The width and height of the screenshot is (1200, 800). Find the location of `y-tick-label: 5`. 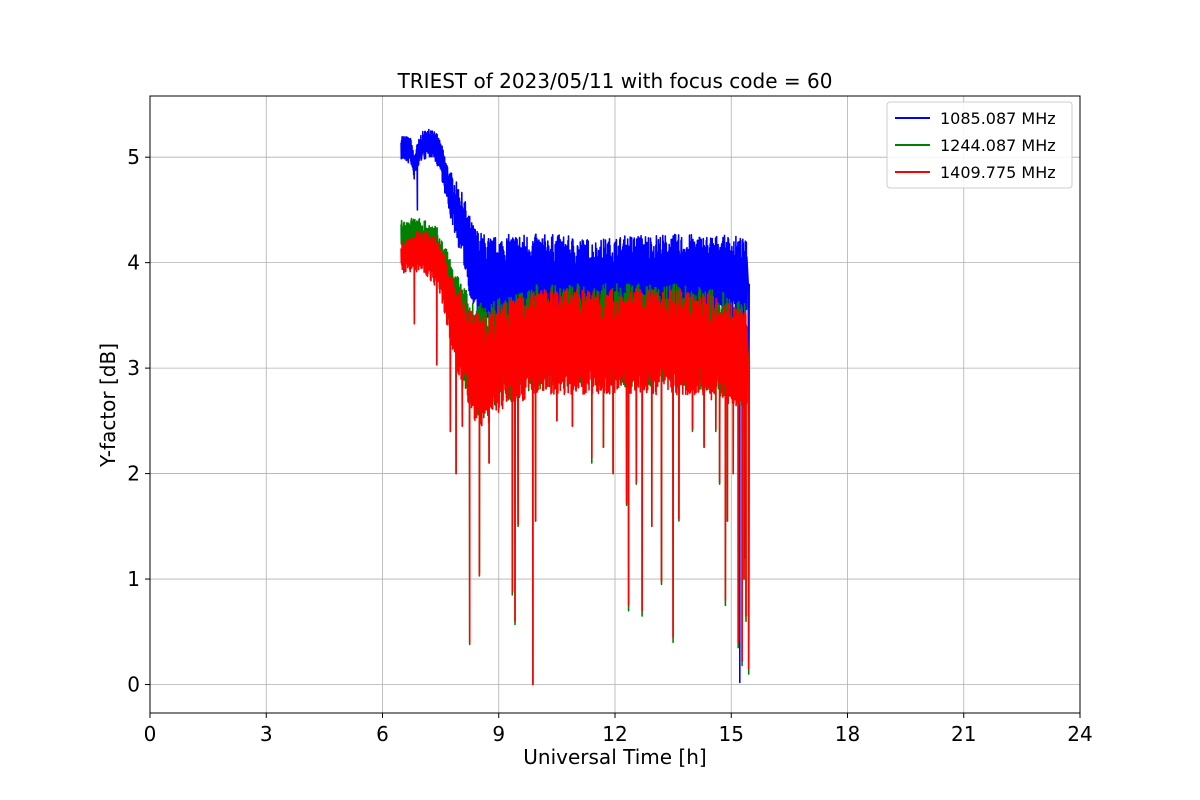

y-tick-label: 5 is located at coordinates (133, 157).